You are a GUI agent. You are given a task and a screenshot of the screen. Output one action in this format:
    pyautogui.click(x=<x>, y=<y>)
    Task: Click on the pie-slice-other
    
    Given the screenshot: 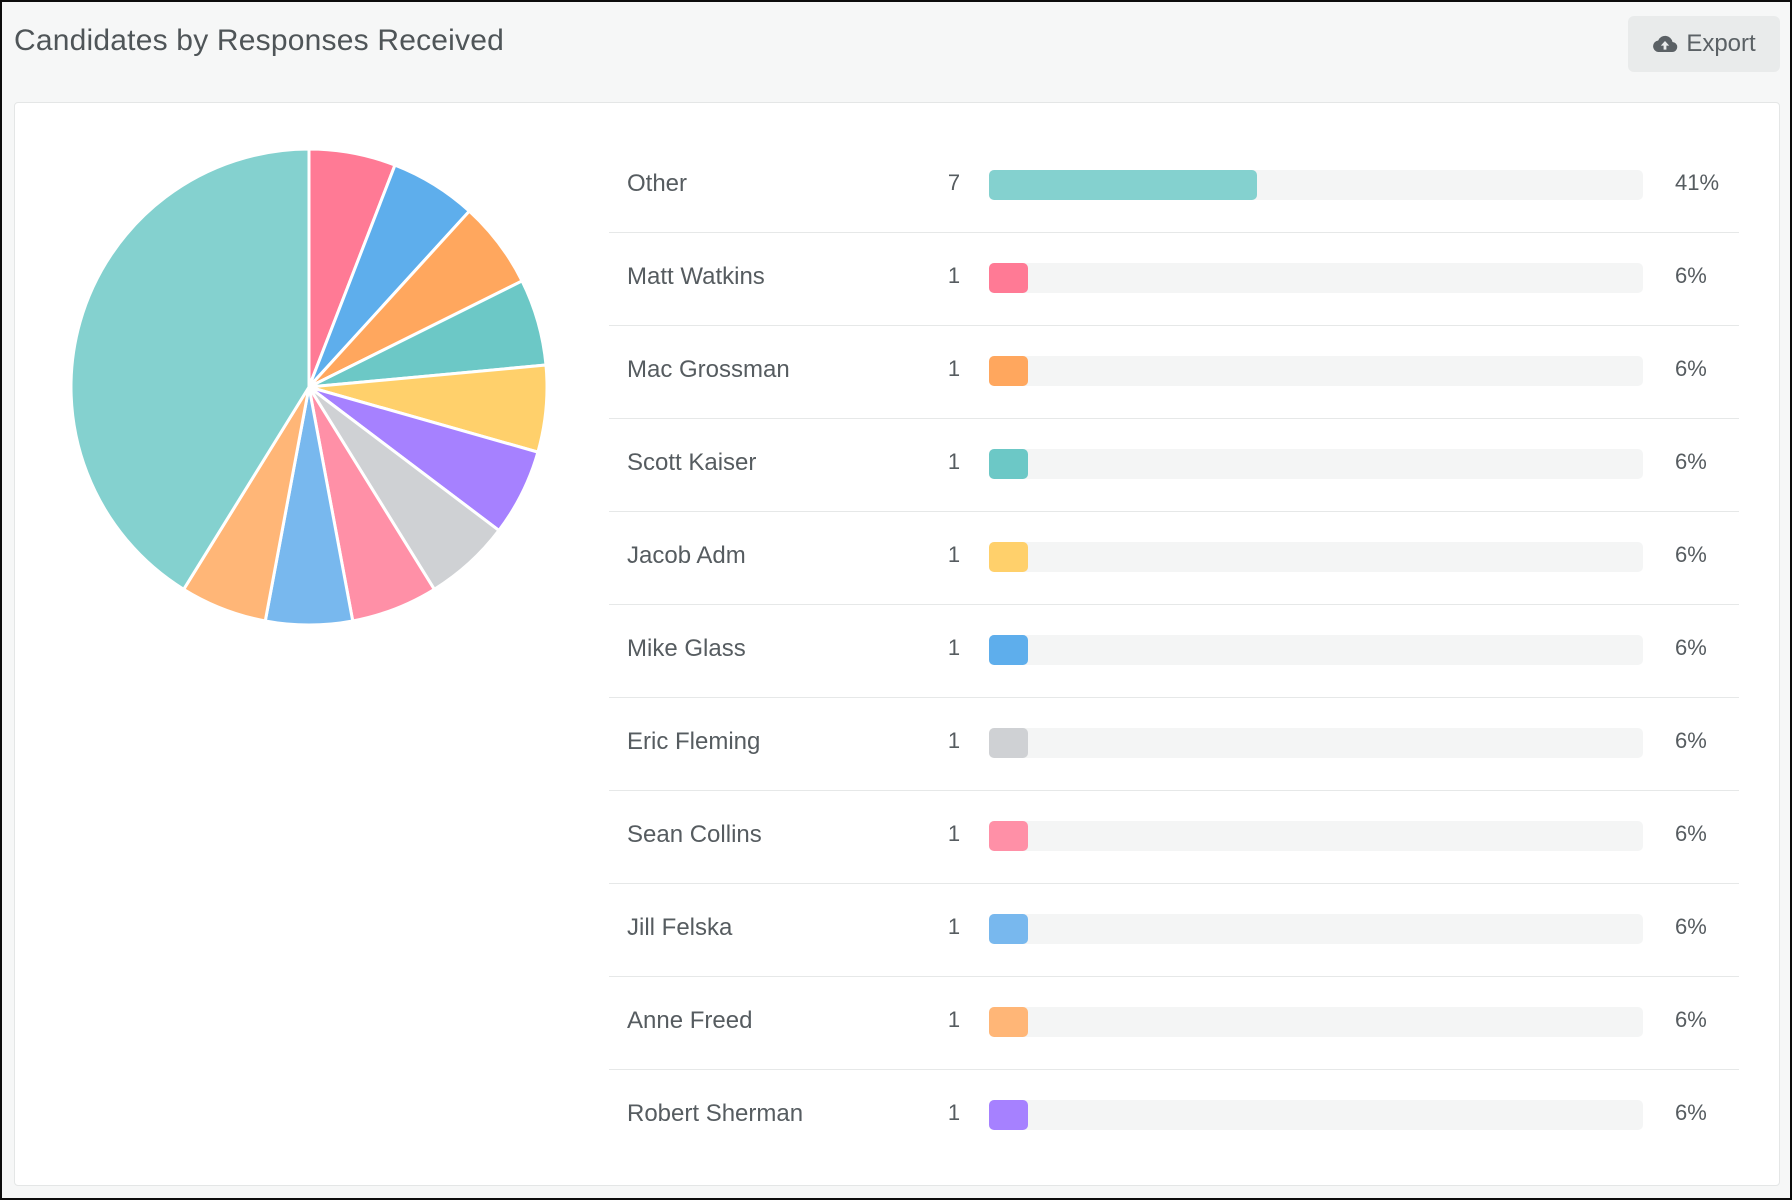 What is the action you would take?
    pyautogui.click(x=190, y=369)
    